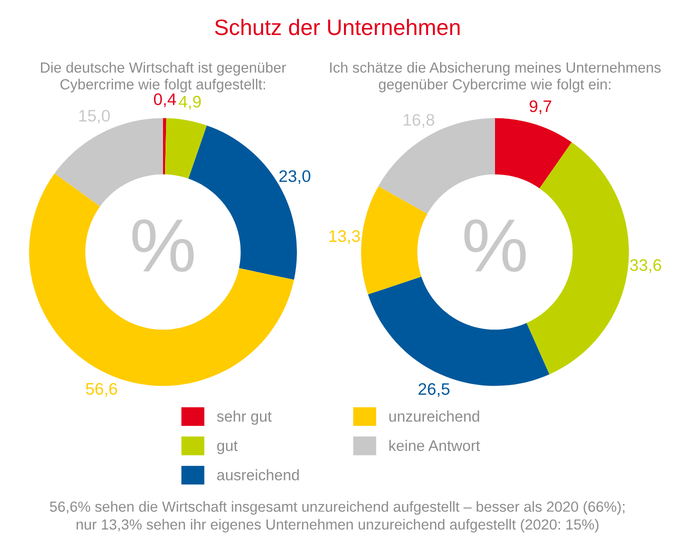  I want to click on legend-label: keine Antwort, so click(434, 446).